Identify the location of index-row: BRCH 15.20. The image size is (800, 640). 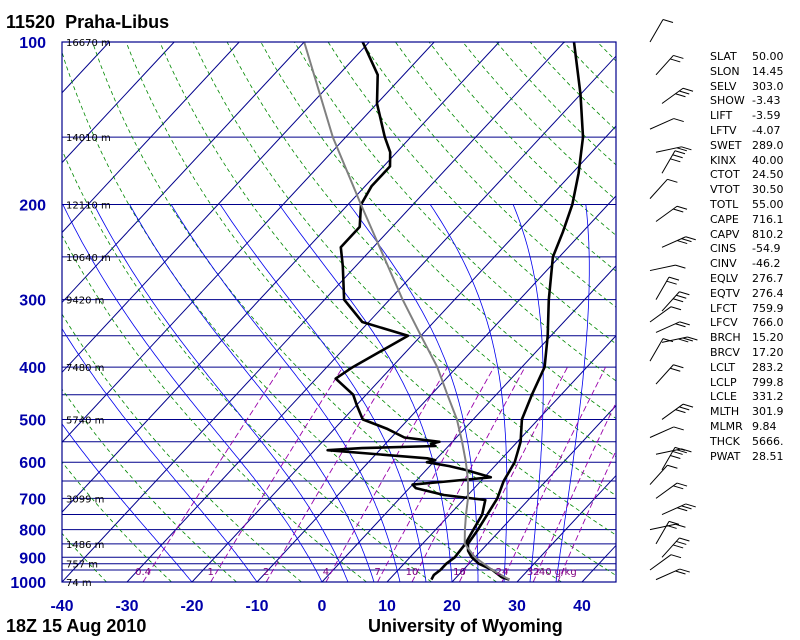
(747, 338).